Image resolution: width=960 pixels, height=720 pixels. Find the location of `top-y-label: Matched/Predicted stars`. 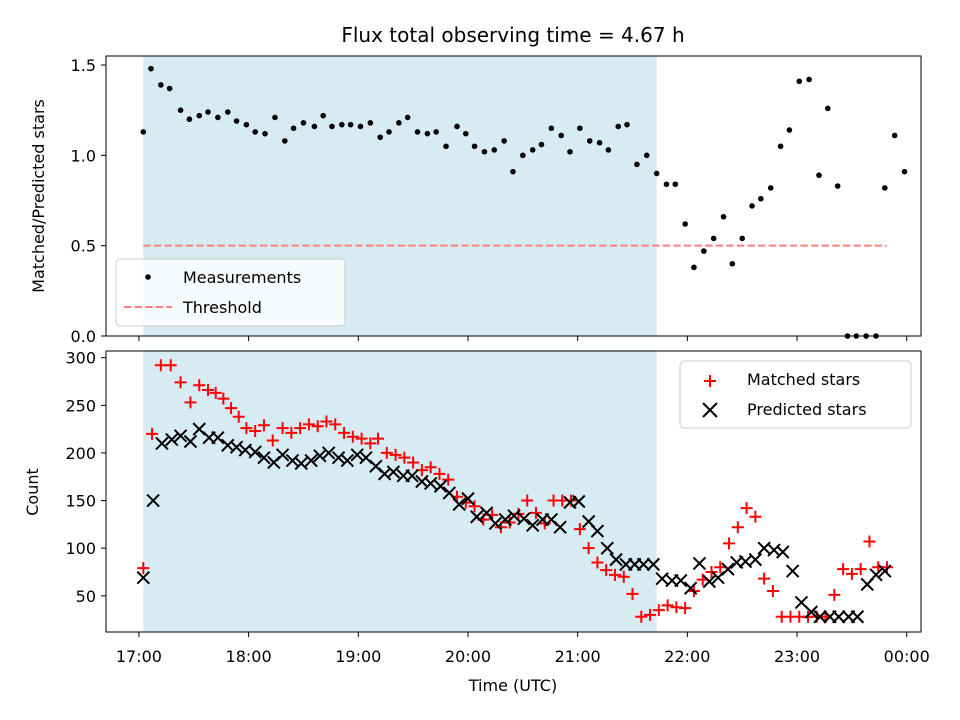

top-y-label: Matched/Predicted stars is located at coordinates (38, 196).